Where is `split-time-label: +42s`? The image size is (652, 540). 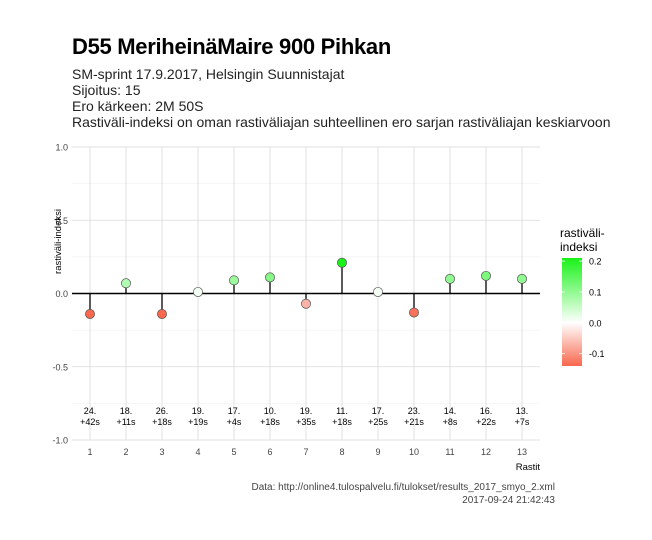 split-time-label: +42s is located at coordinates (90, 422).